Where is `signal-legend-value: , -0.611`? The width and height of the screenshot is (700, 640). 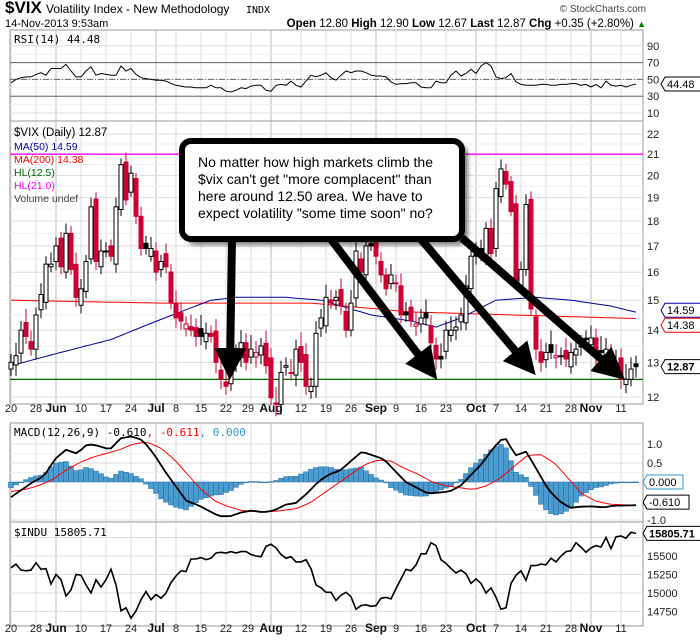
signal-legend-value: , -0.611 is located at coordinates (172, 432).